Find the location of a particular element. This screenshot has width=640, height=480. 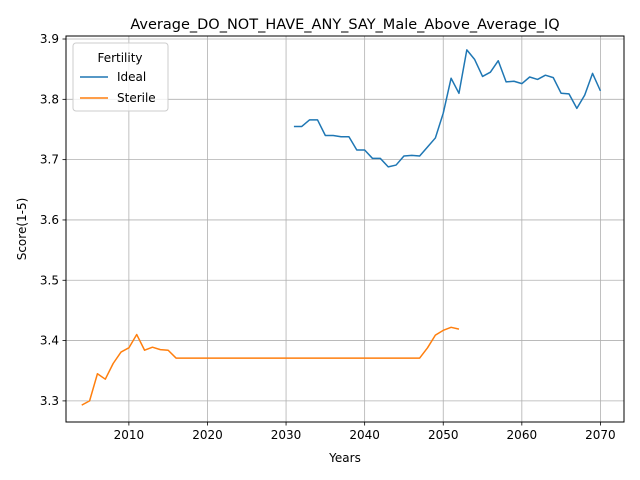

y-tick-label: 3.8 is located at coordinates (49, 99).